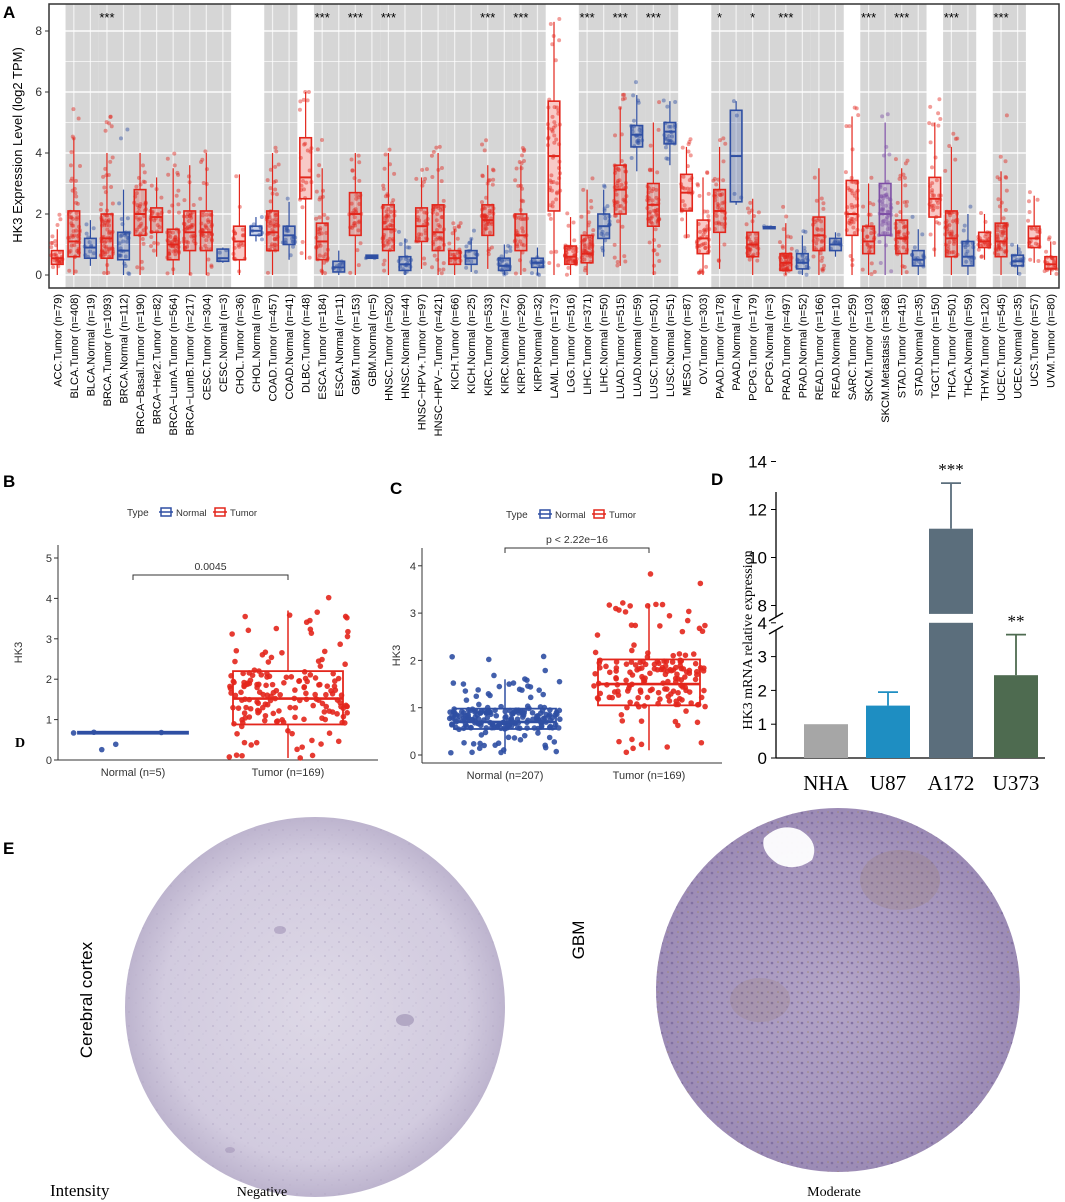  Describe the element at coordinates (951, 783) in the screenshot. I see `x-tick-label-a172: A172` at that location.